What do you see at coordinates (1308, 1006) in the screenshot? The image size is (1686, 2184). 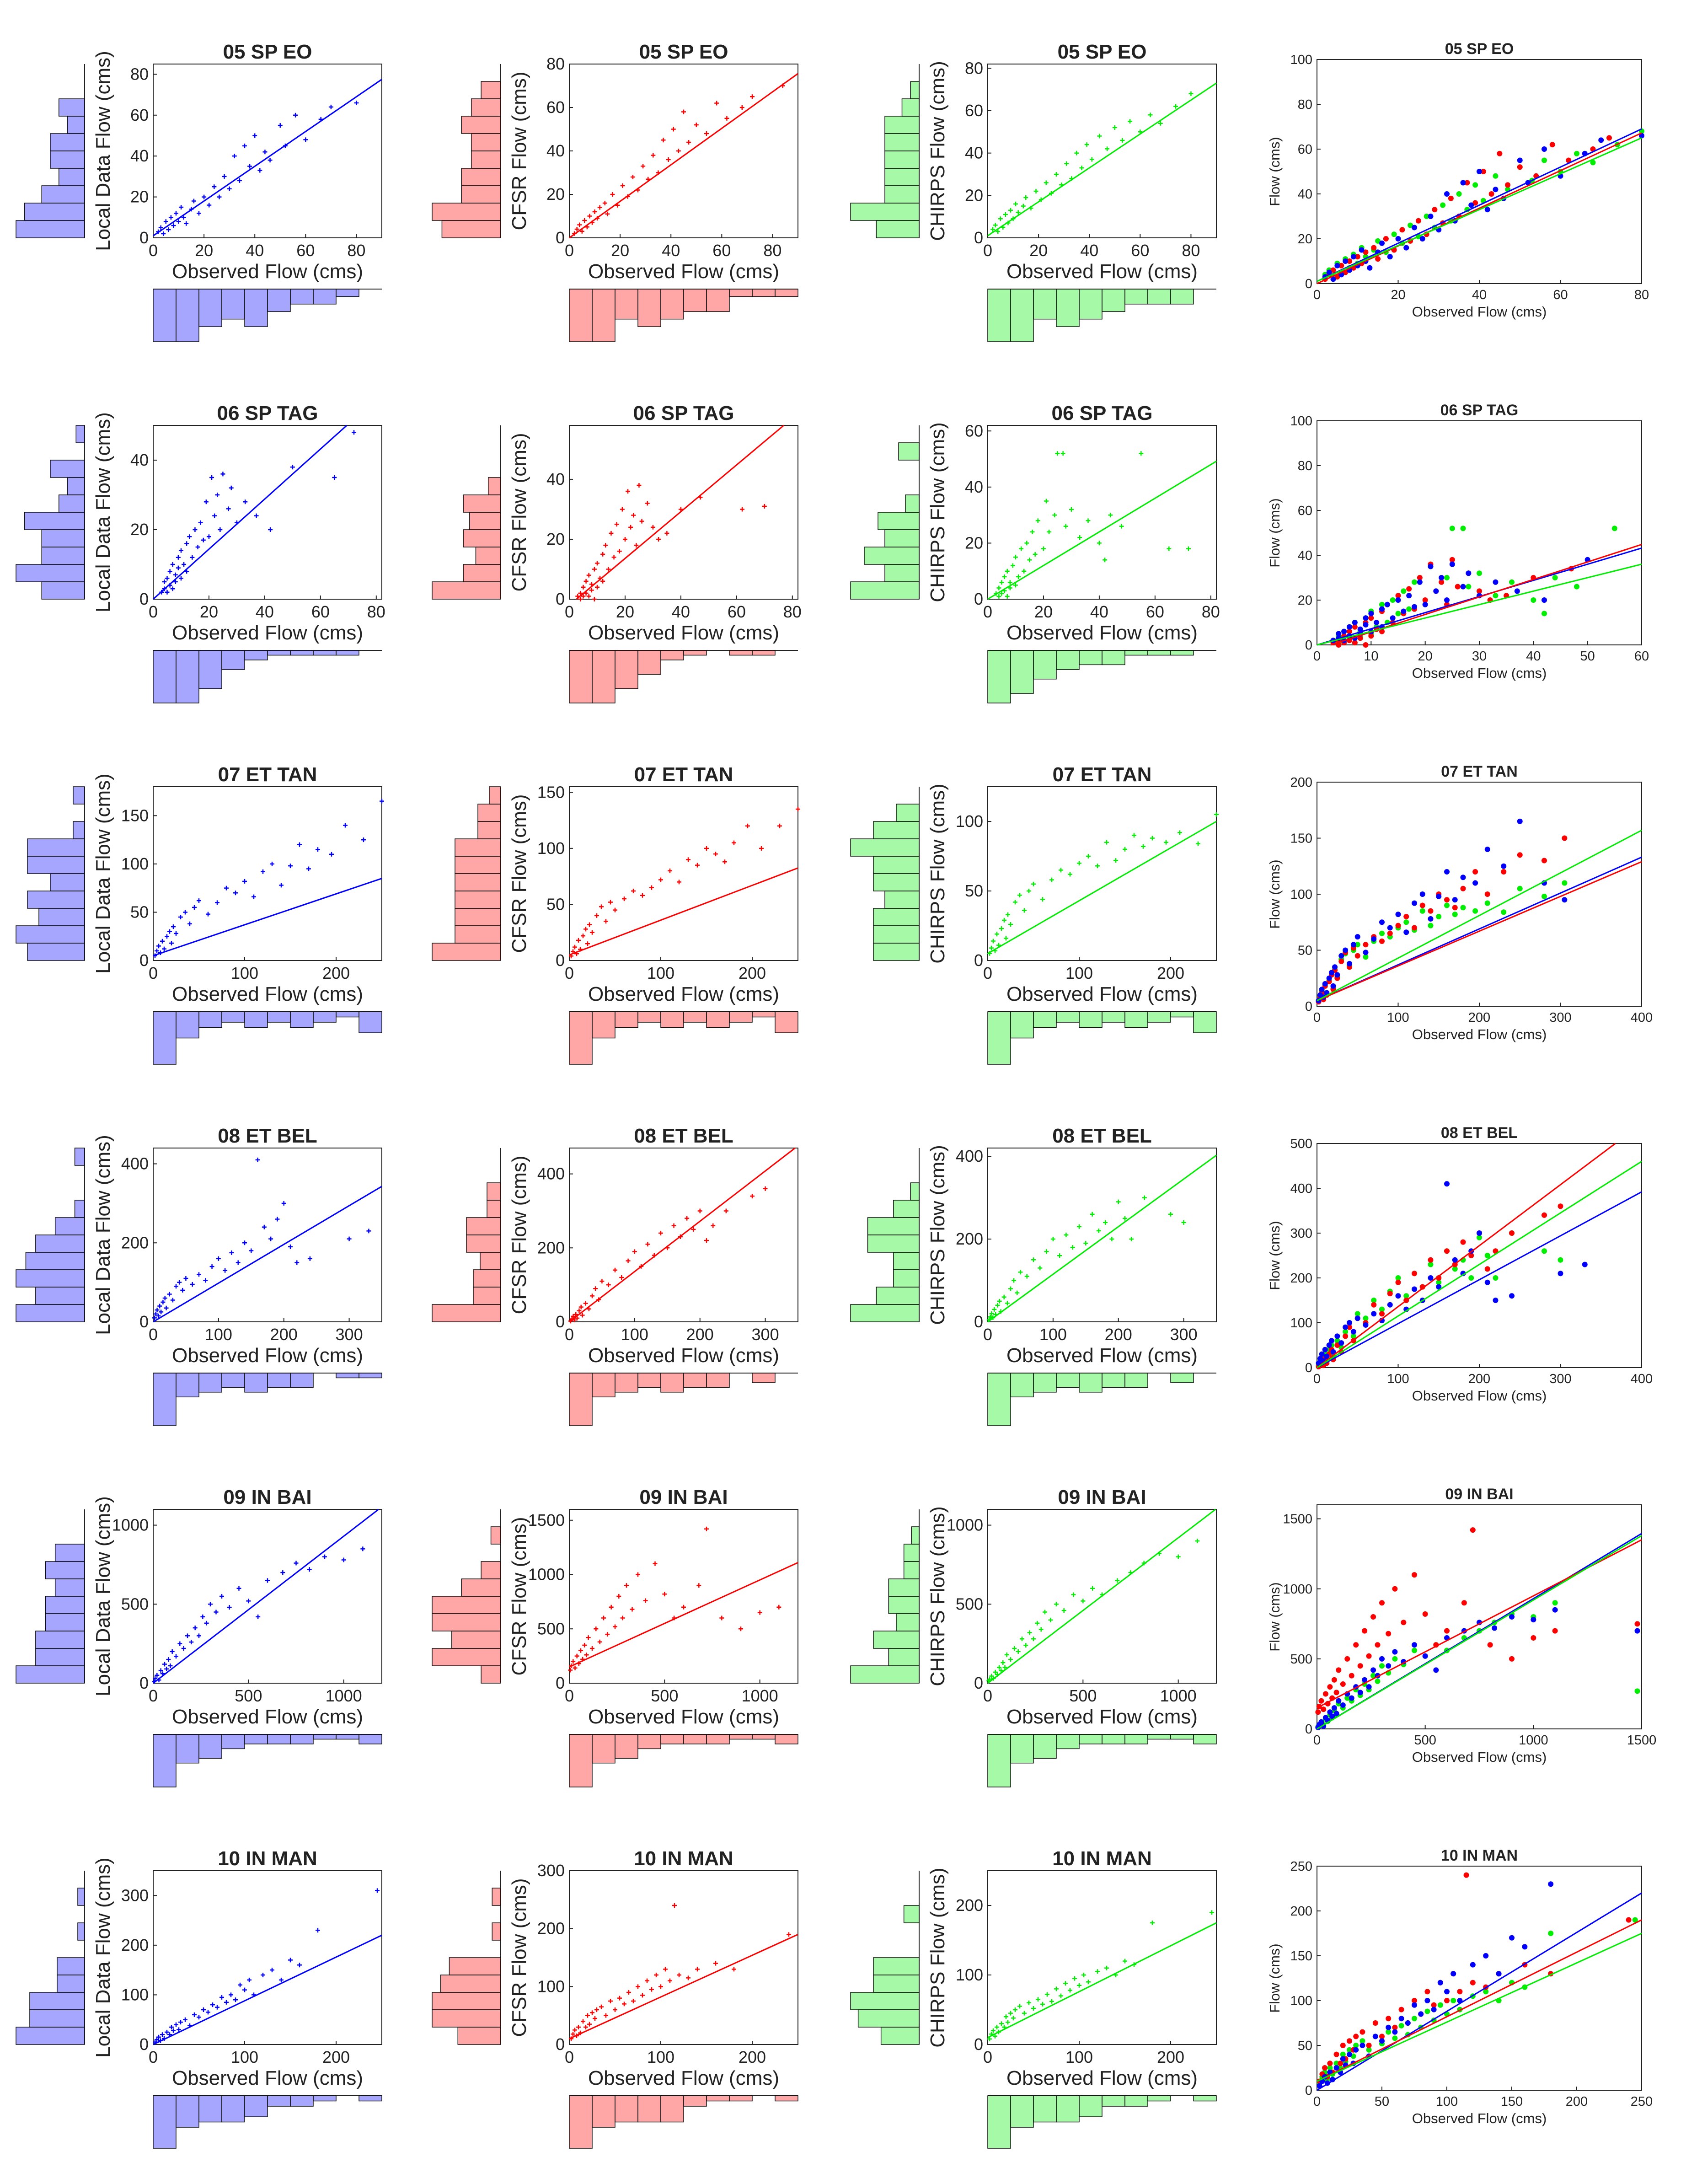 I see `y-tick-label: 0` at bounding box center [1308, 1006].